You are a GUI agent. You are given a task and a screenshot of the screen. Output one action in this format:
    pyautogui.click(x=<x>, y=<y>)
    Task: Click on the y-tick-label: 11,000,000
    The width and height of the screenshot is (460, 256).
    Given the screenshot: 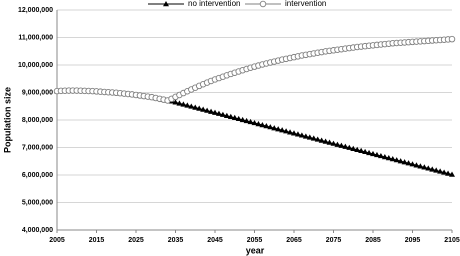 What is the action you would take?
    pyautogui.click(x=35, y=37)
    